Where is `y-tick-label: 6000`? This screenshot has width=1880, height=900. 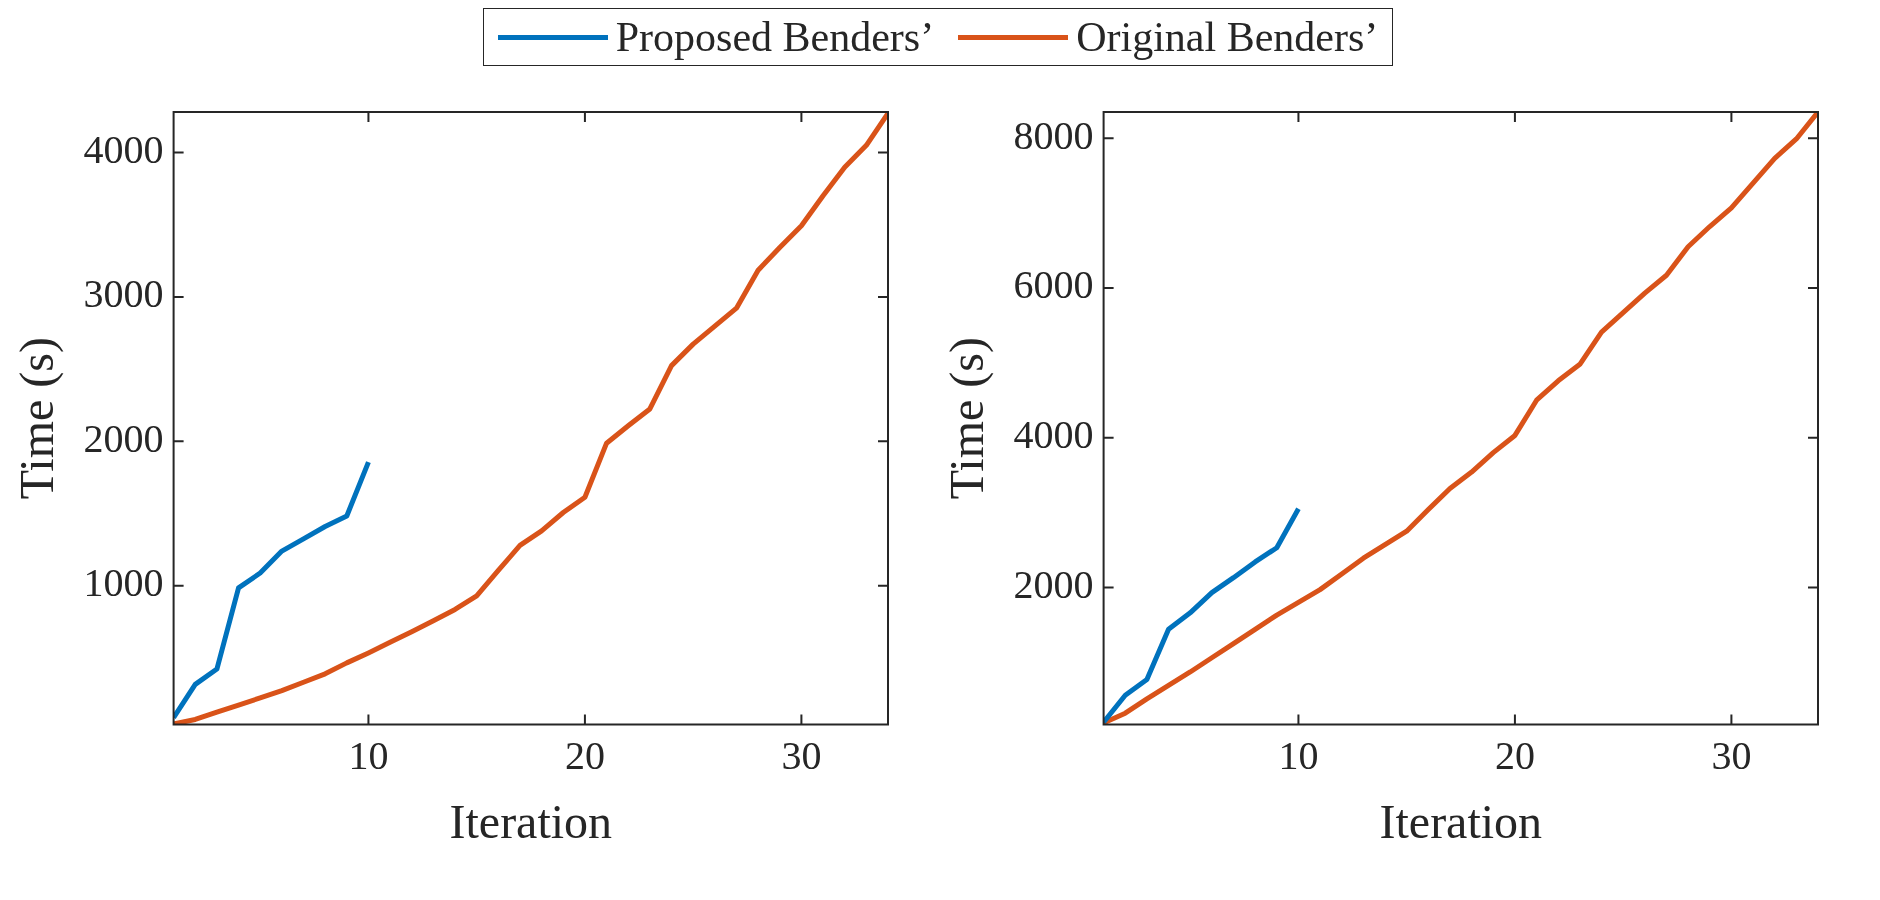
y-tick-label: 6000 is located at coordinates (1053, 285).